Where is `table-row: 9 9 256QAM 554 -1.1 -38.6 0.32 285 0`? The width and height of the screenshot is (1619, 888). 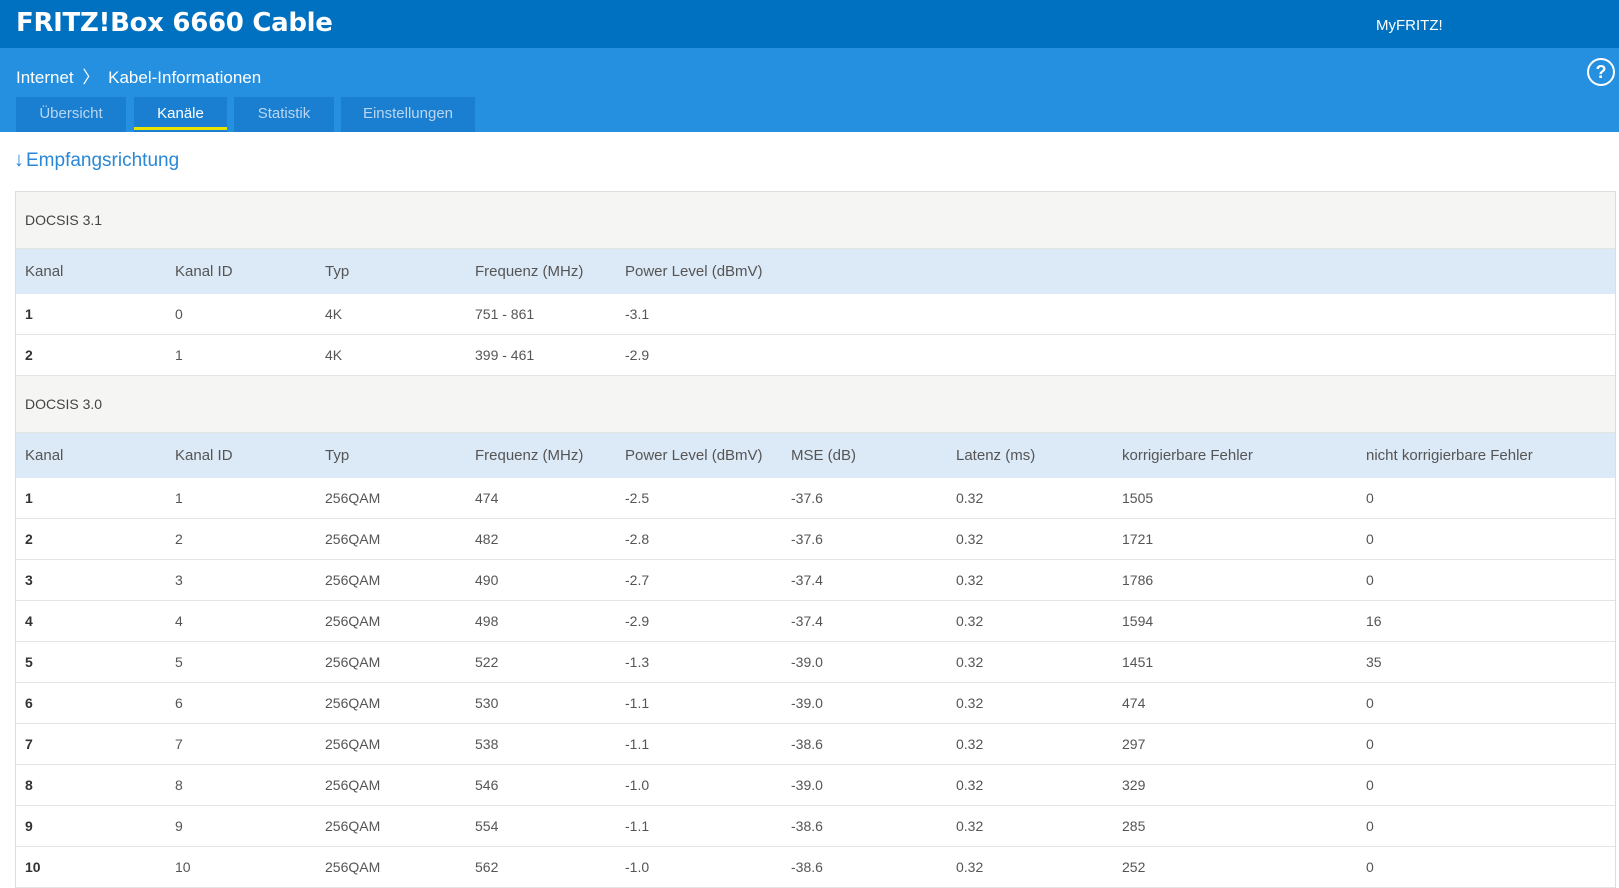
table-row: 9 9 256QAM 554 -1.1 -38.6 0.32 285 0 is located at coordinates (815, 826).